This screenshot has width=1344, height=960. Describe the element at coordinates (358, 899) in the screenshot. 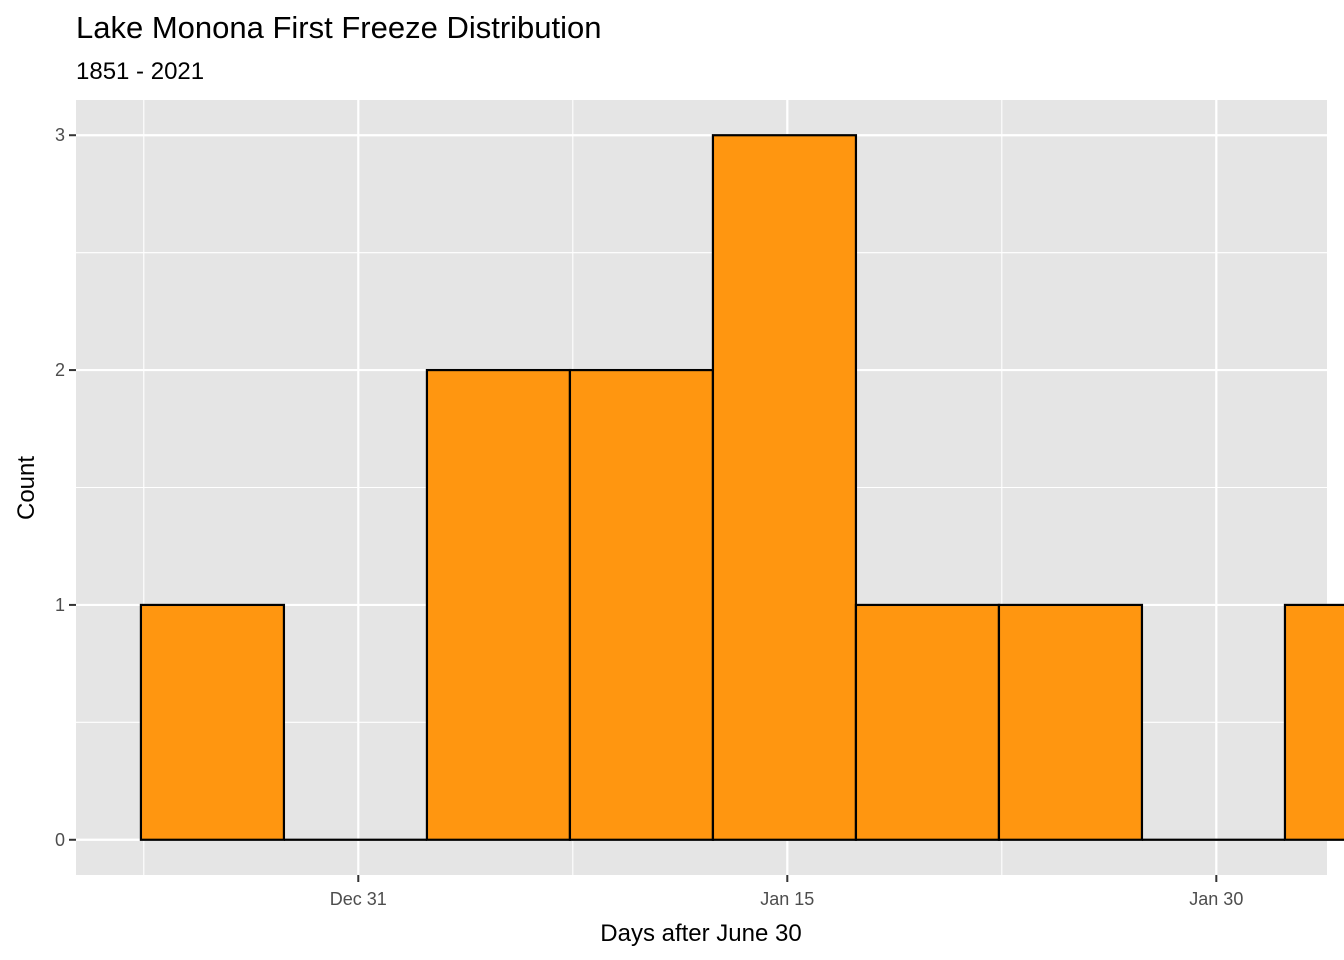

I see `x-tick-label: Dec 31` at that location.